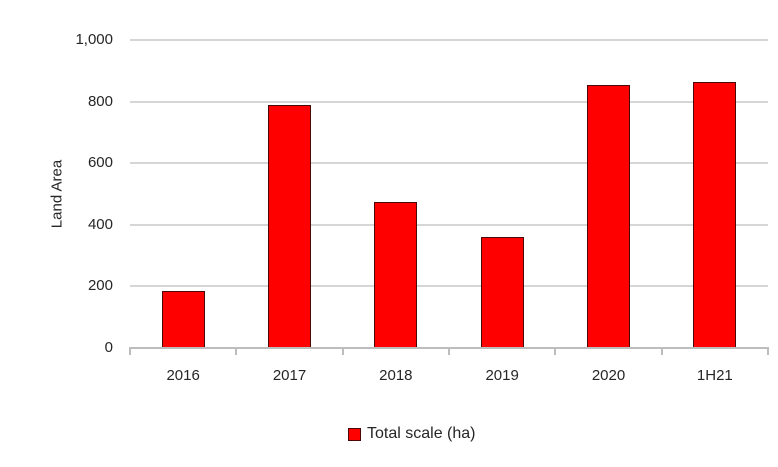  Describe the element at coordinates (396, 375) in the screenshot. I see `x-tick-label: 2018` at that location.